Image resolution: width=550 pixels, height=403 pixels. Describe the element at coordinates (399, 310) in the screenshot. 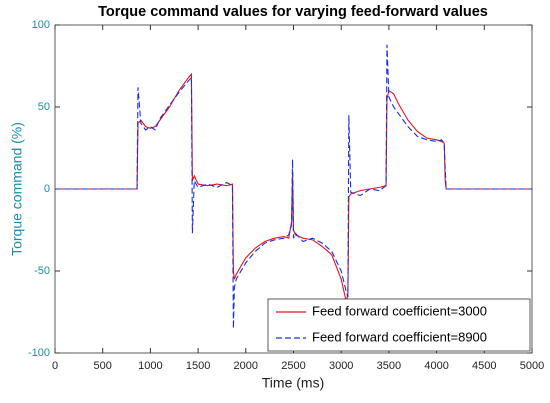

I see `legend-label: Feed forward coefficient=3000` at that location.